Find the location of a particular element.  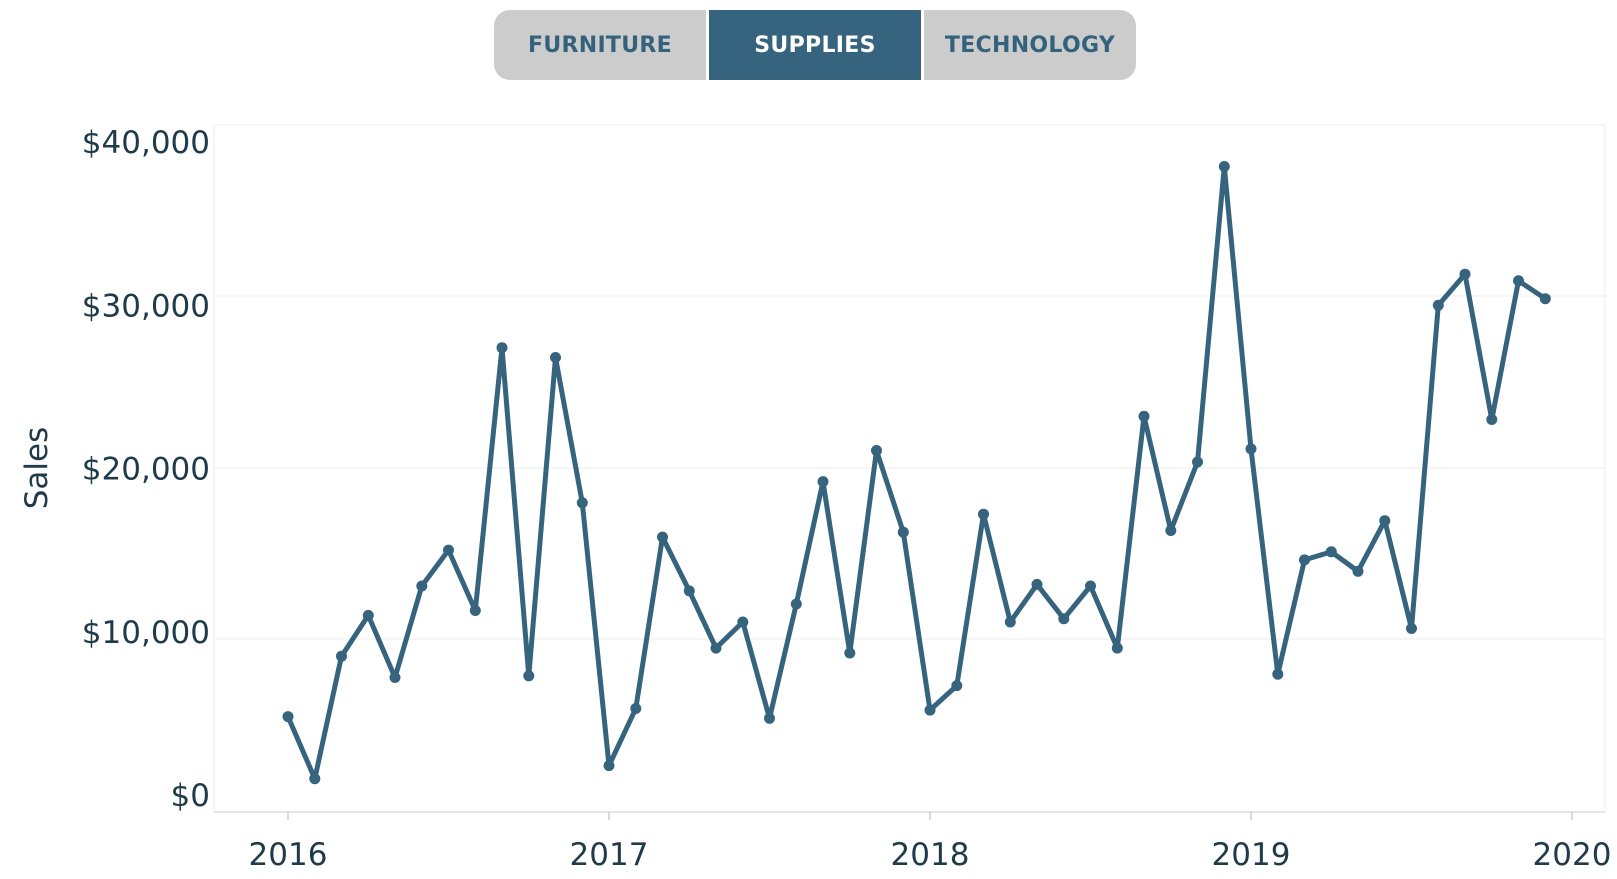

x-axis-ticks: 2016 2017 2018 2019 2020 is located at coordinates (930, 842).